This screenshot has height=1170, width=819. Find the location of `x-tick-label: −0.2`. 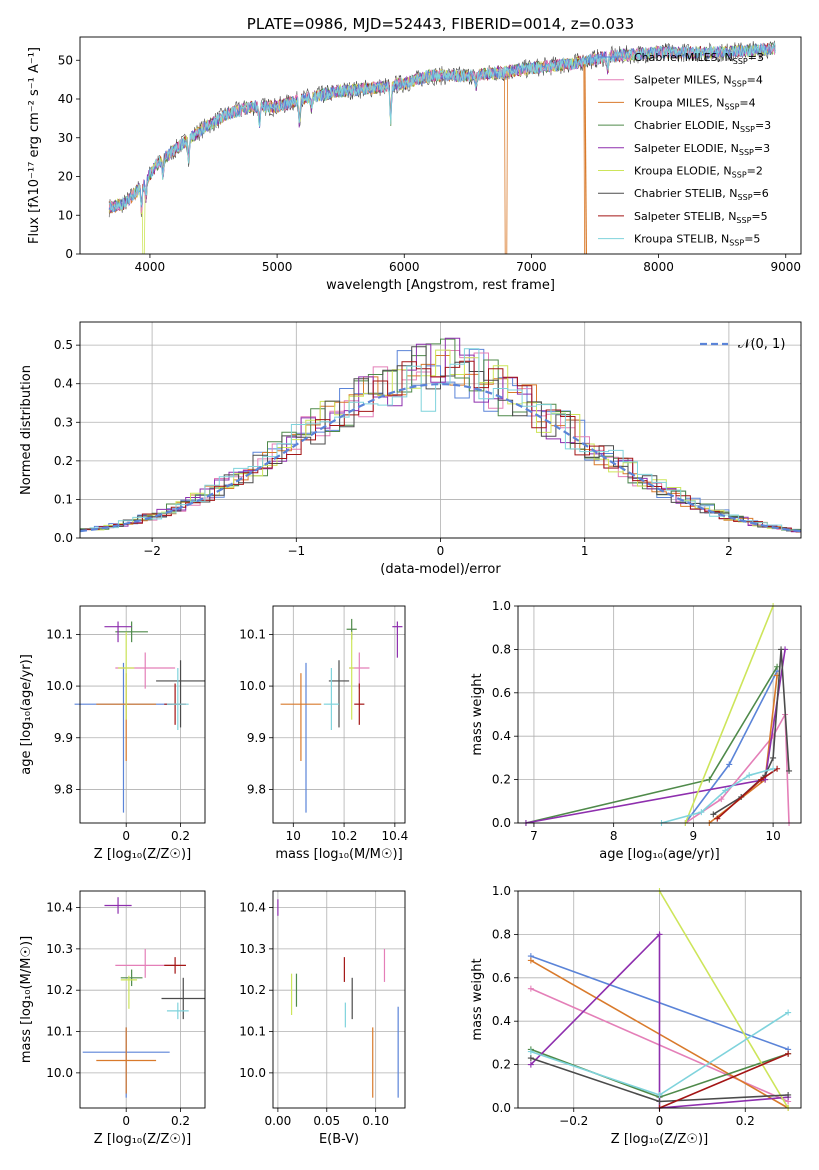

x-tick-label: −0.2 is located at coordinates (573, 1121).